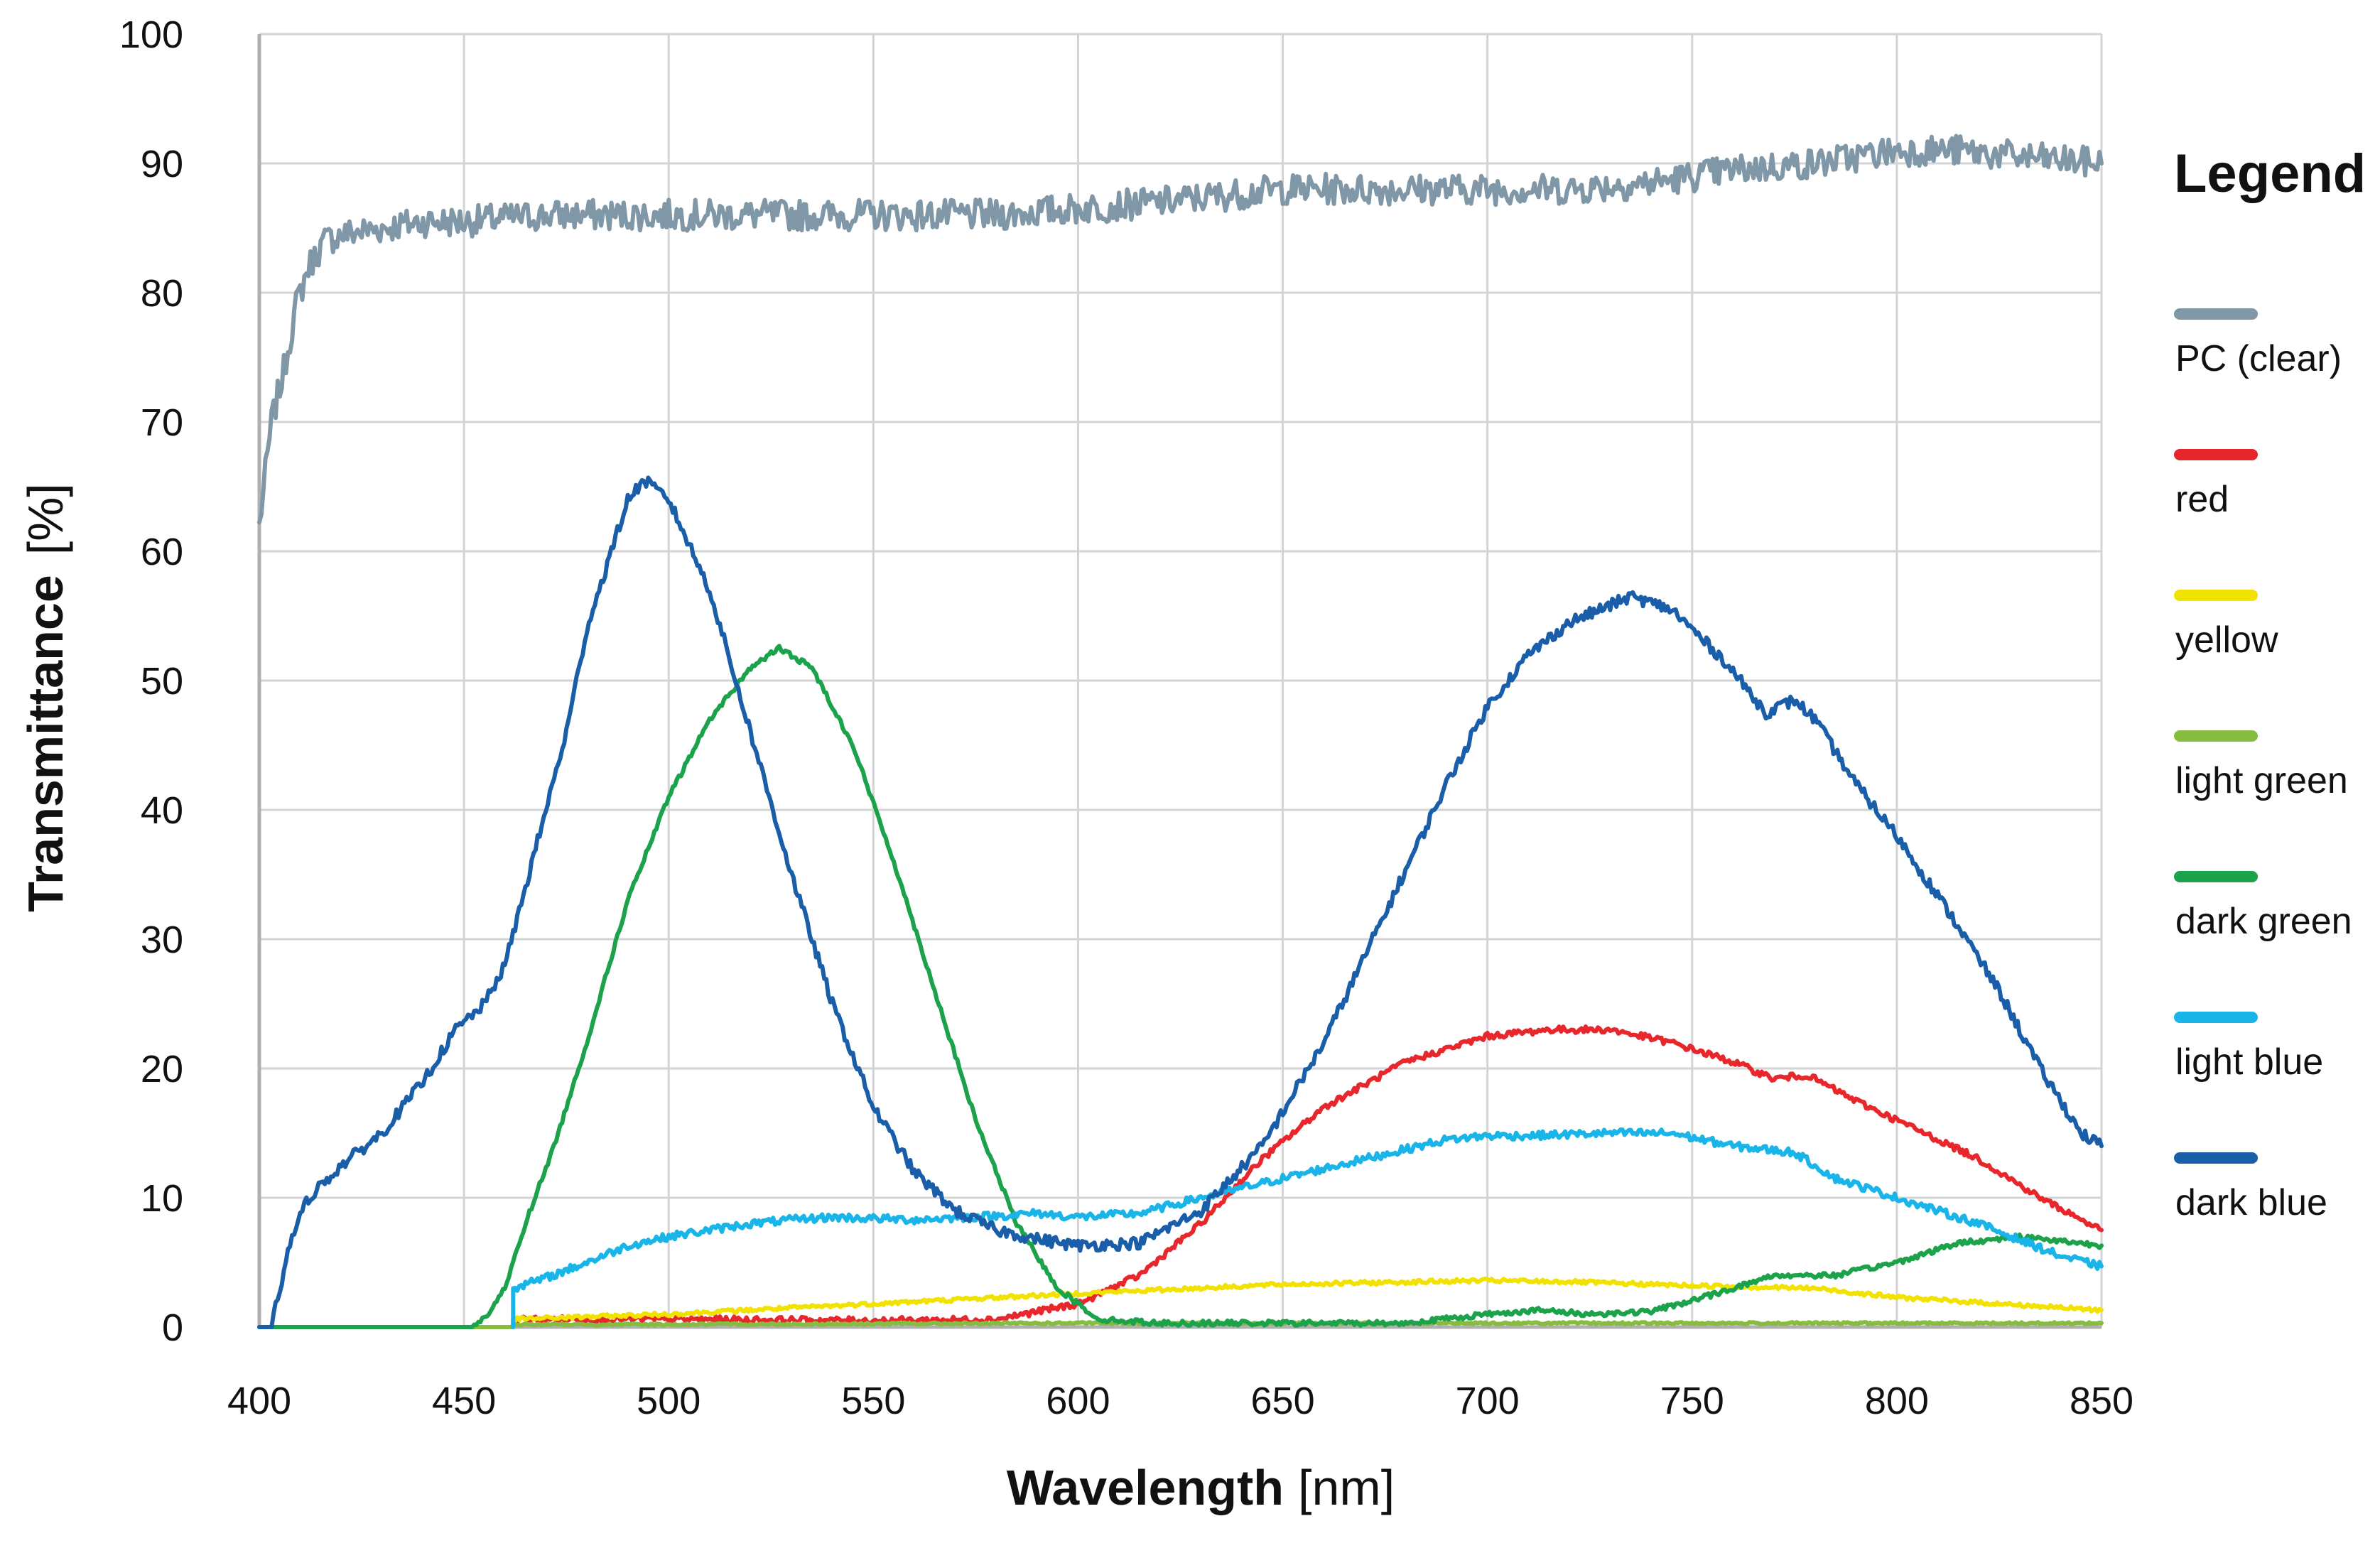  Describe the element at coordinates (162, 810) in the screenshot. I see `y-tick-label-4: 40` at that location.